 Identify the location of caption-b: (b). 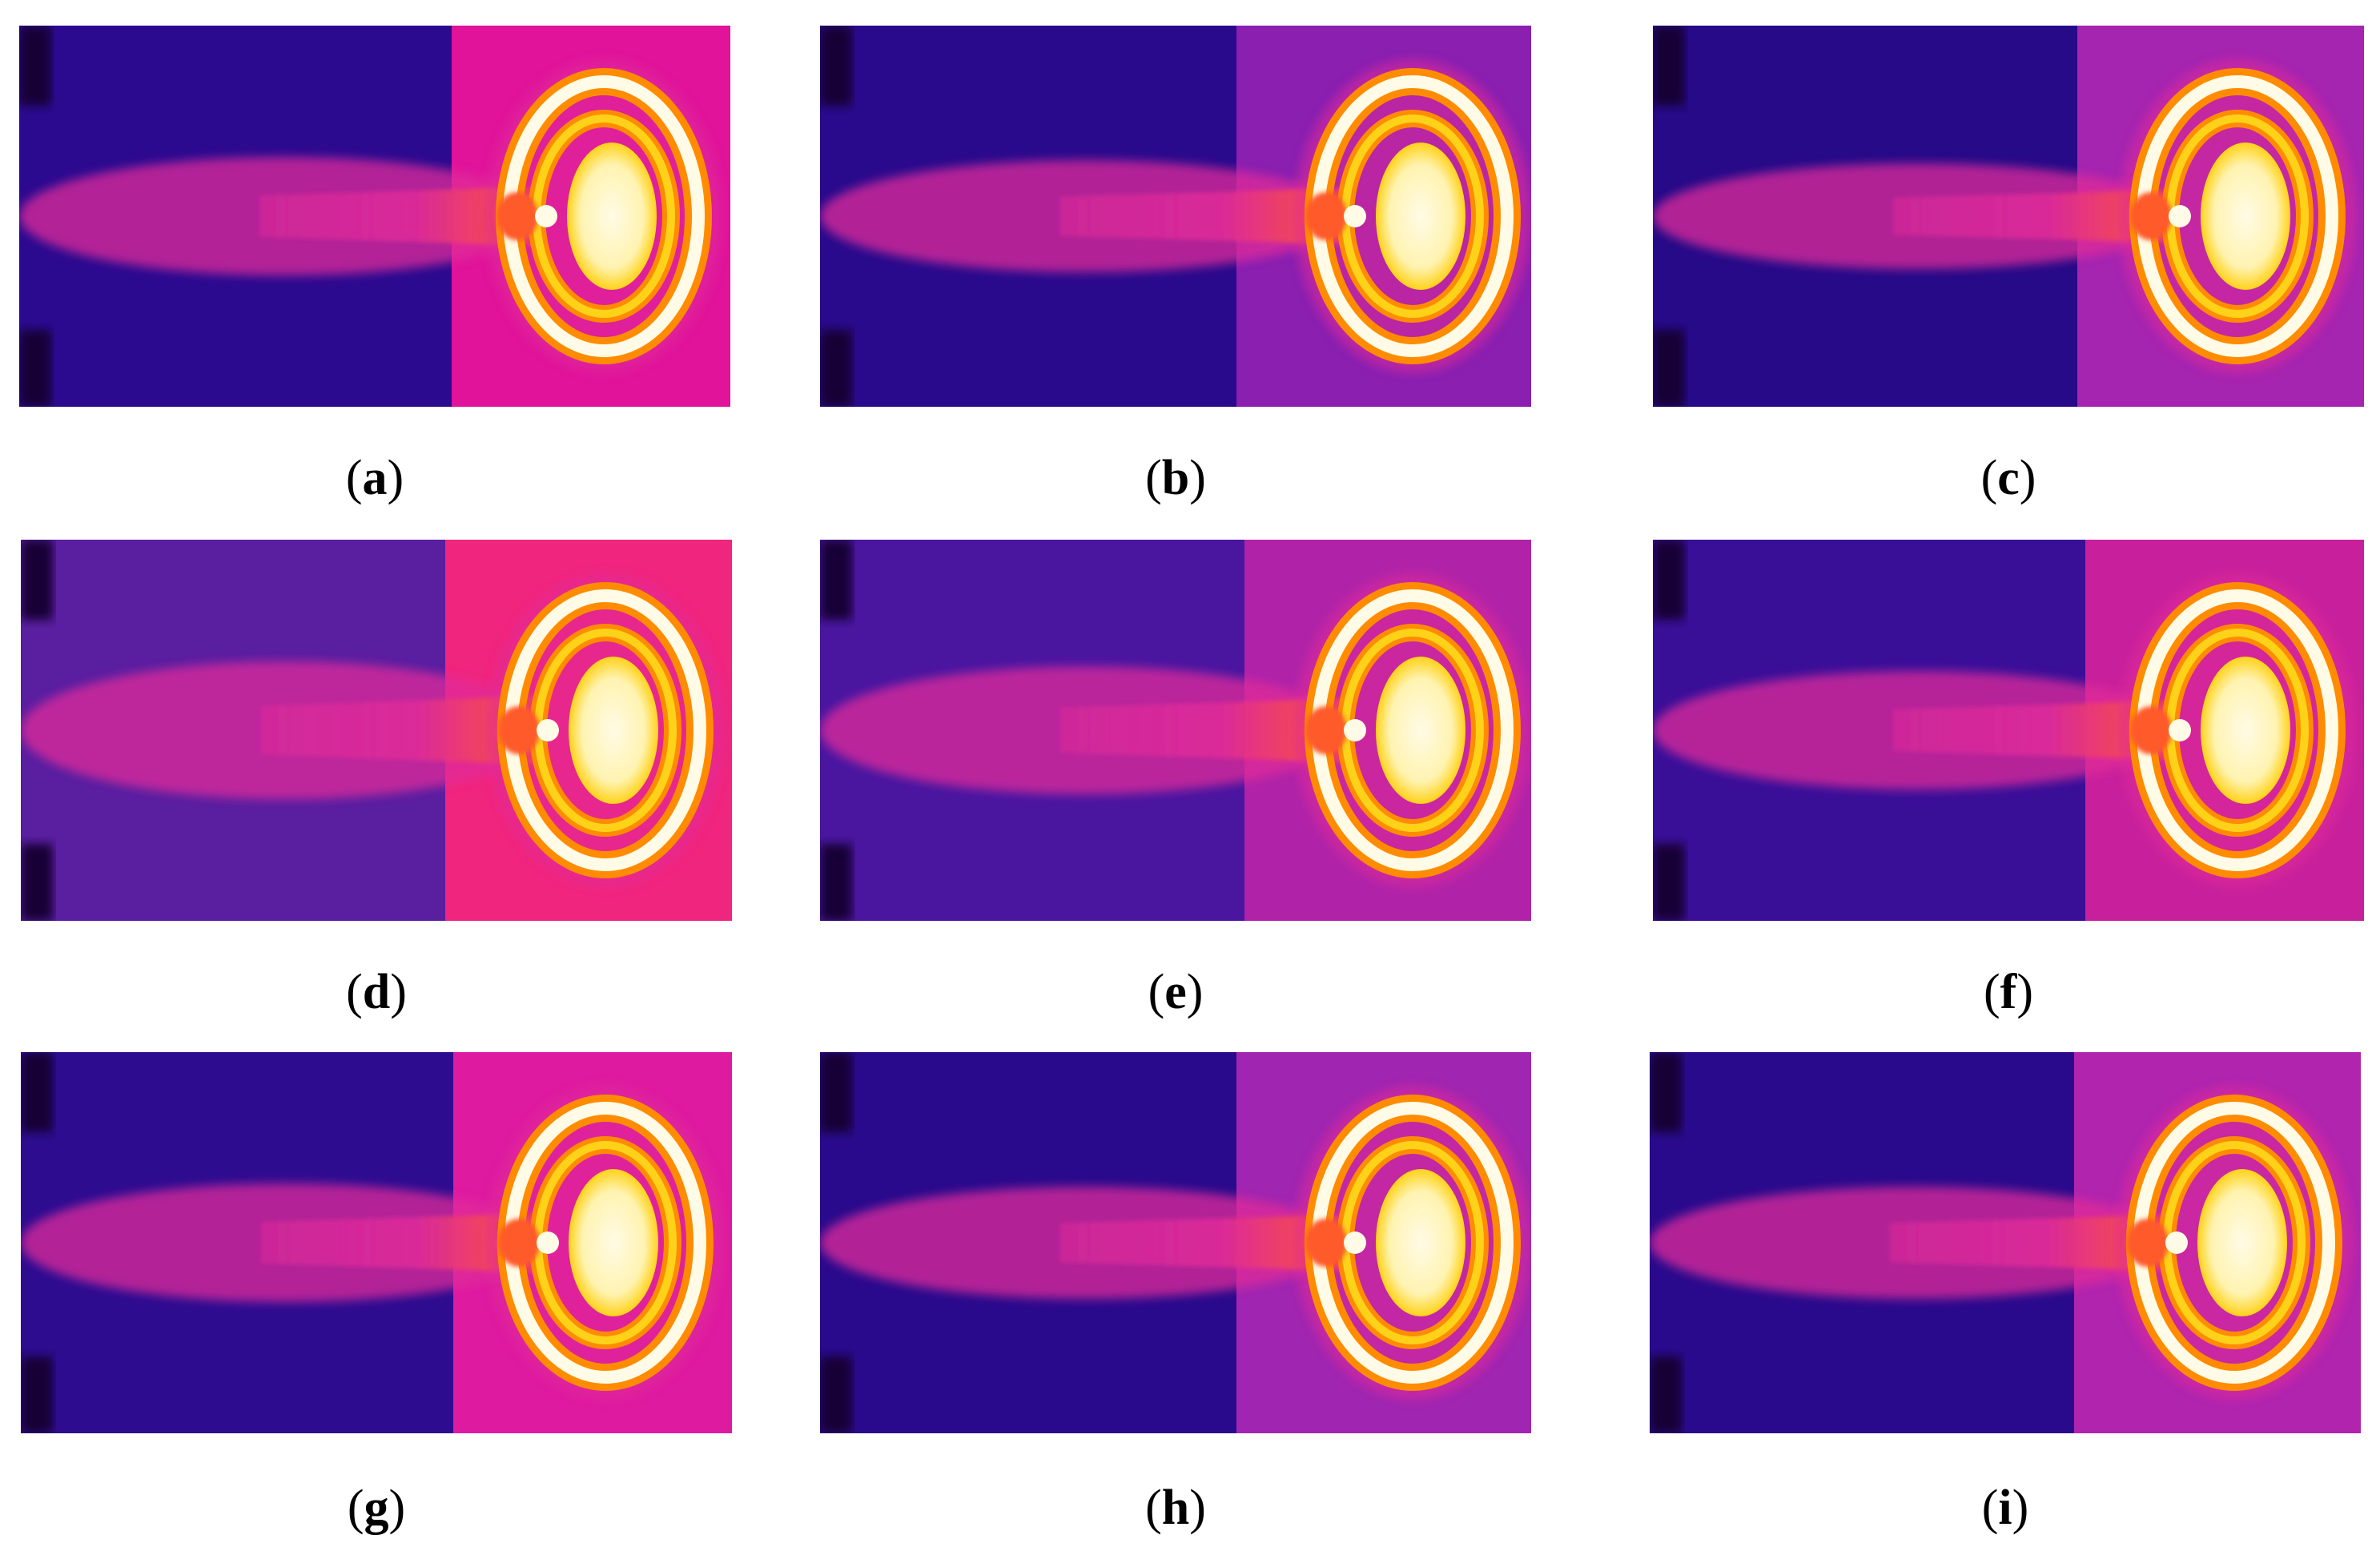
(1175, 478).